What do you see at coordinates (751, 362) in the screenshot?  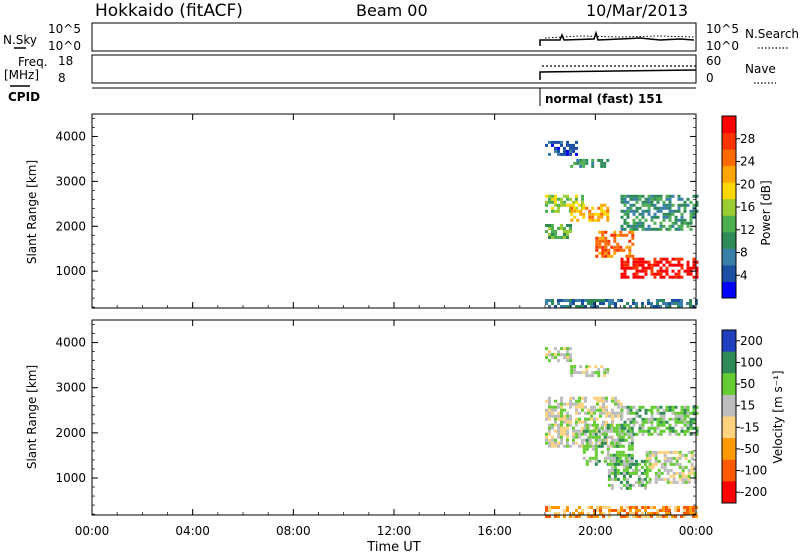 I see `velocity-colorbar-tick-label: 100` at bounding box center [751, 362].